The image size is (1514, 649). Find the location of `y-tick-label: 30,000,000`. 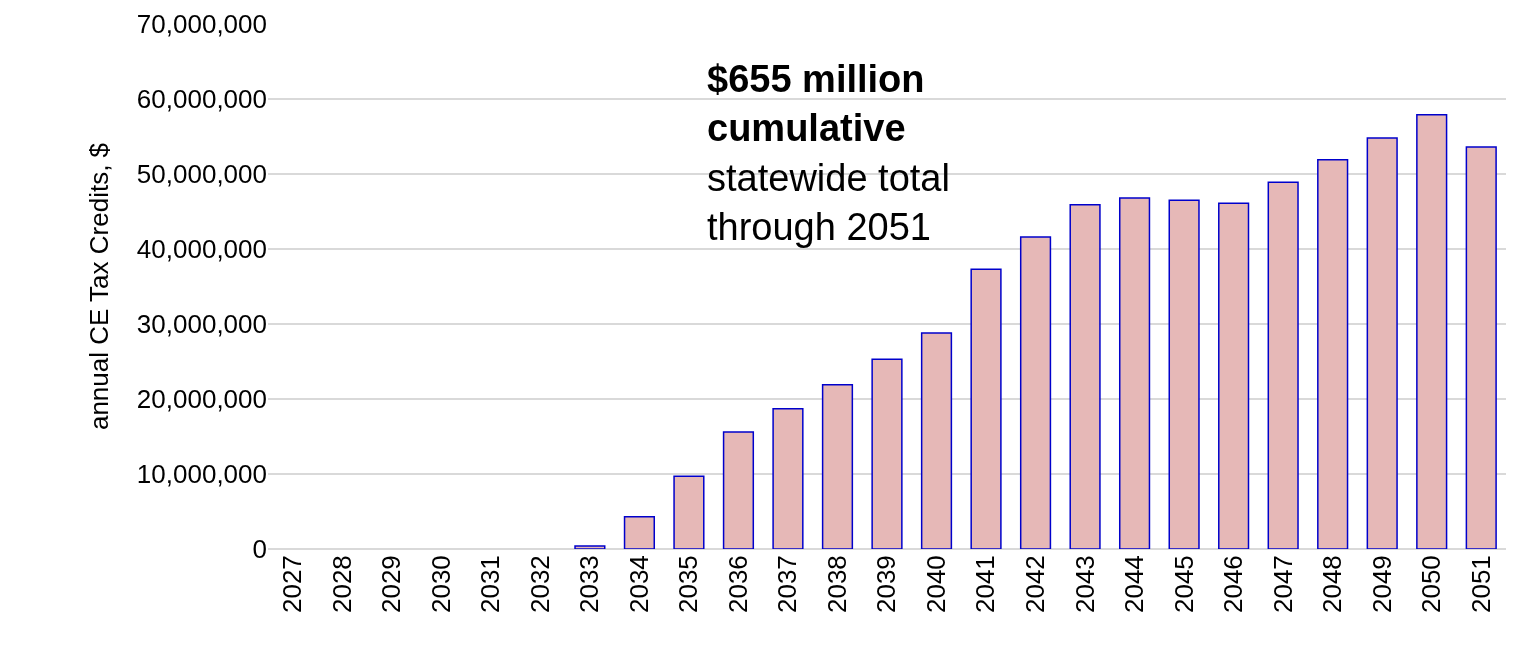

y-tick-label: 30,000,000 is located at coordinates (201, 324).